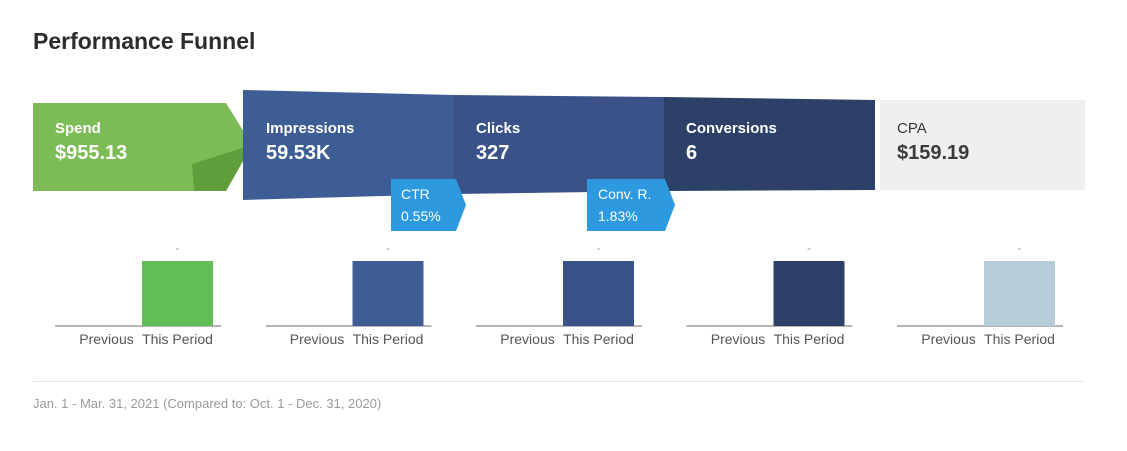 The height and width of the screenshot is (451, 1127). What do you see at coordinates (809, 339) in the screenshot?
I see `conversions-category-label: This Period` at bounding box center [809, 339].